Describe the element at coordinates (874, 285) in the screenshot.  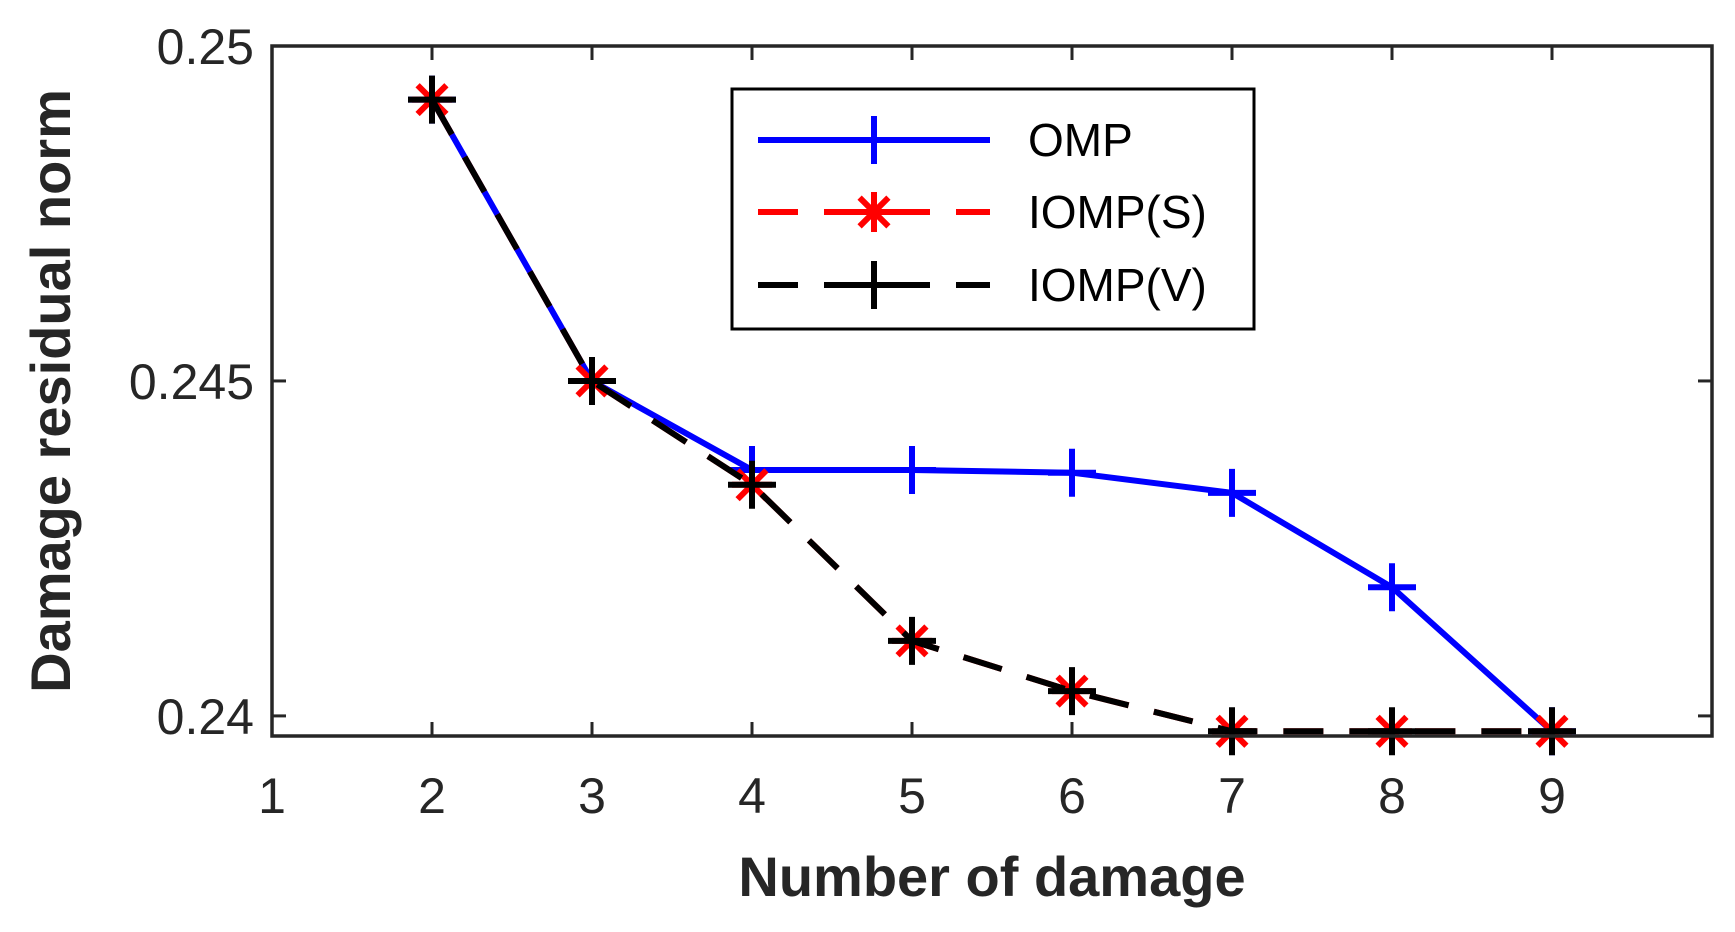
I see `legend-marker-iomp-v` at that location.